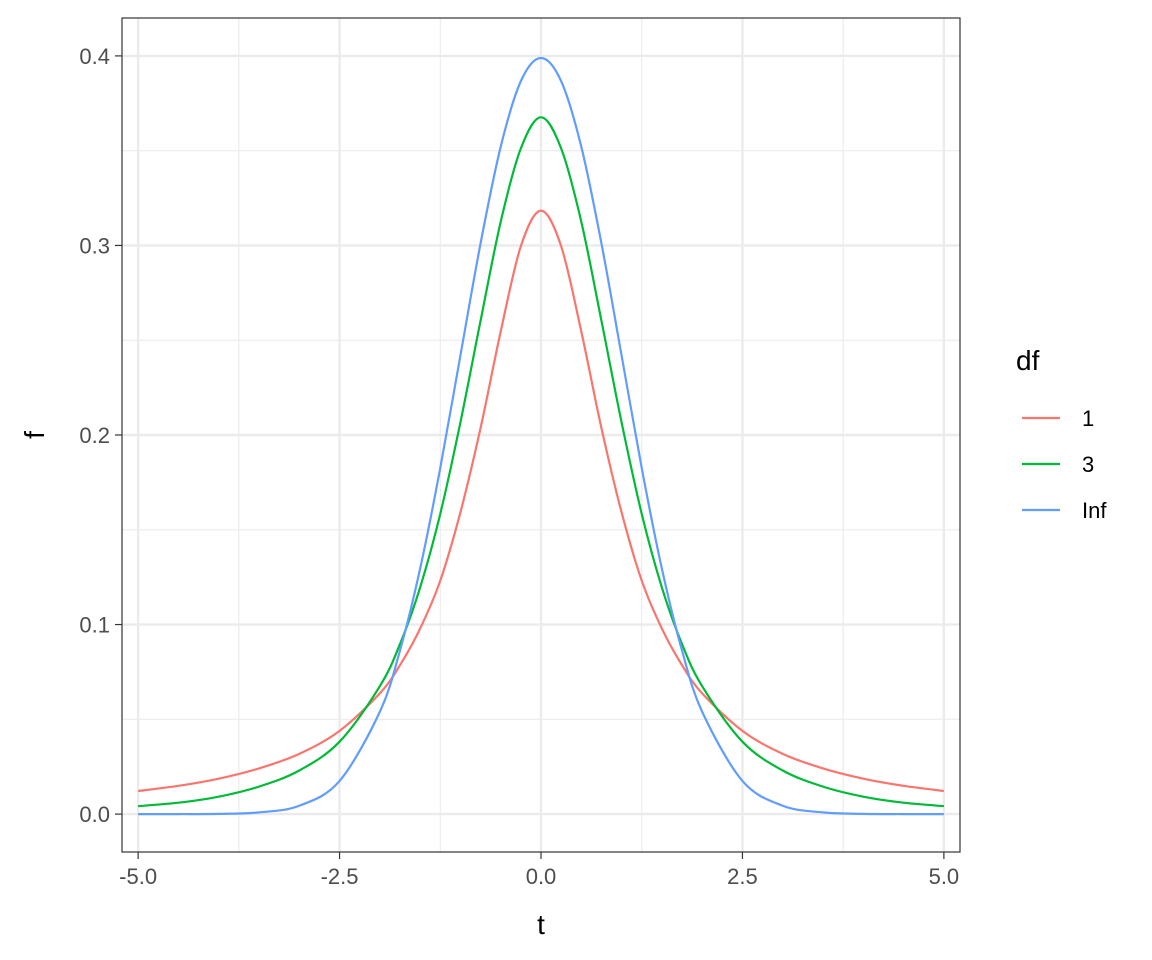 The width and height of the screenshot is (1152, 960). Describe the element at coordinates (1088, 464) in the screenshot. I see `legend-label-3: 3` at that location.